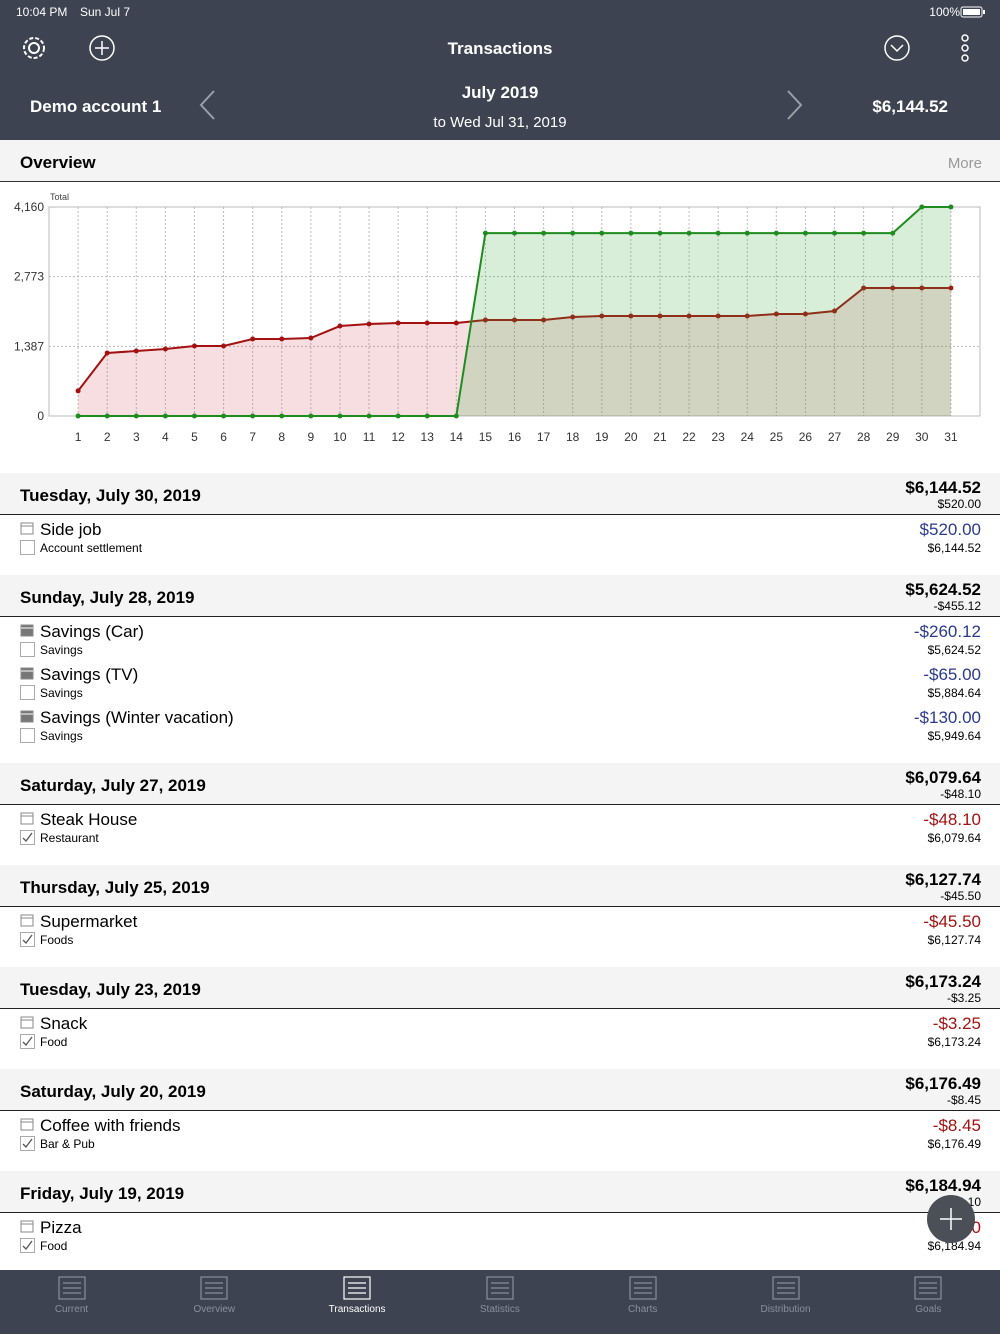 The height and width of the screenshot is (1334, 1000). I want to click on fab-add, so click(951, 1219).